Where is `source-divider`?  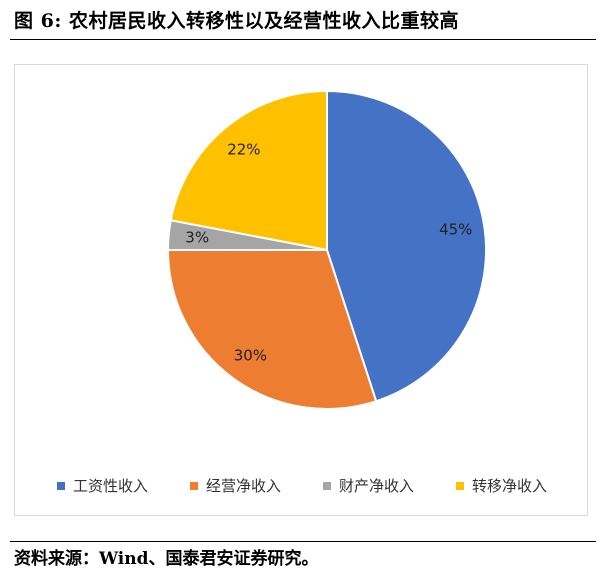 source-divider is located at coordinates (303, 541).